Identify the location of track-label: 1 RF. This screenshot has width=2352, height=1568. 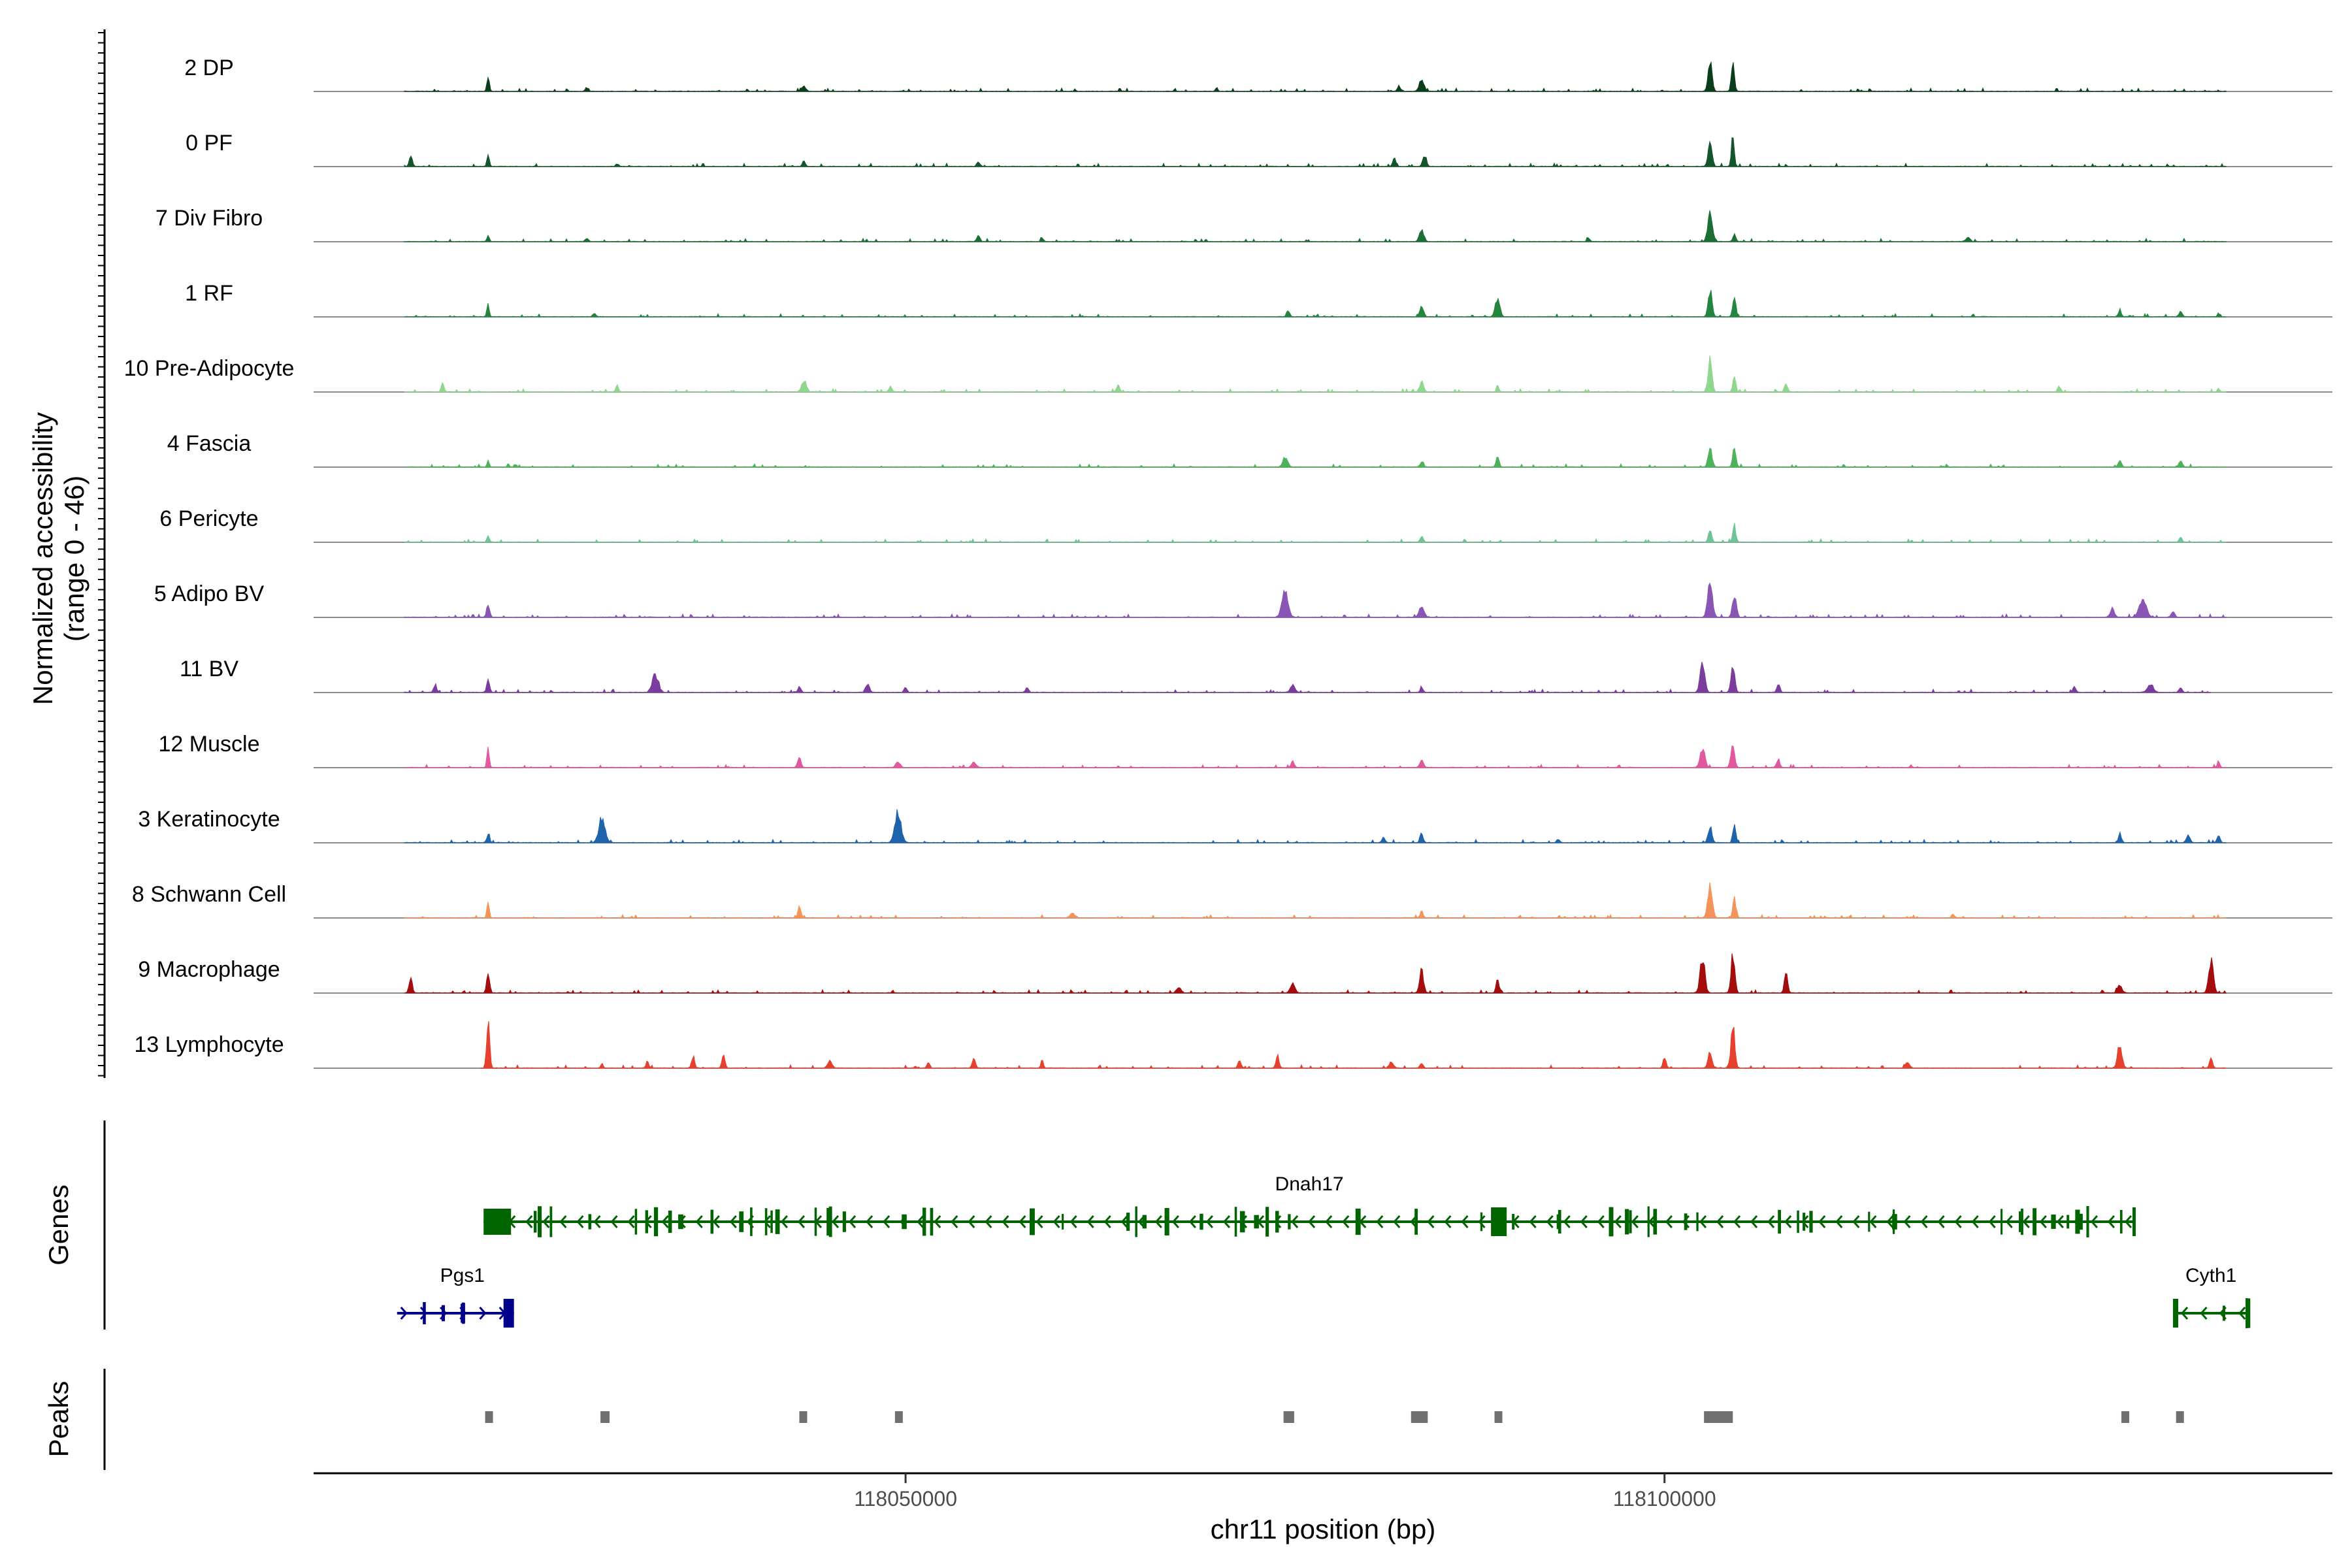
(209, 293).